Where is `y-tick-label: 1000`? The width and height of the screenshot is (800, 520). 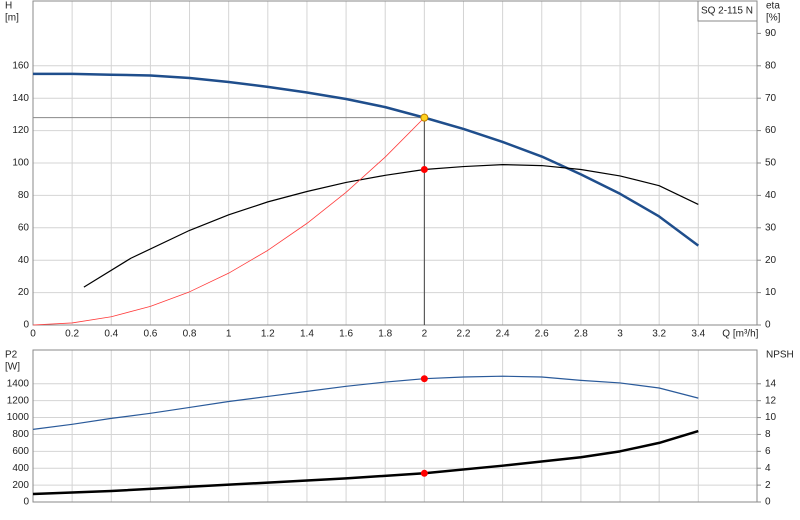 y-tick-label: 1000 is located at coordinates (18, 417).